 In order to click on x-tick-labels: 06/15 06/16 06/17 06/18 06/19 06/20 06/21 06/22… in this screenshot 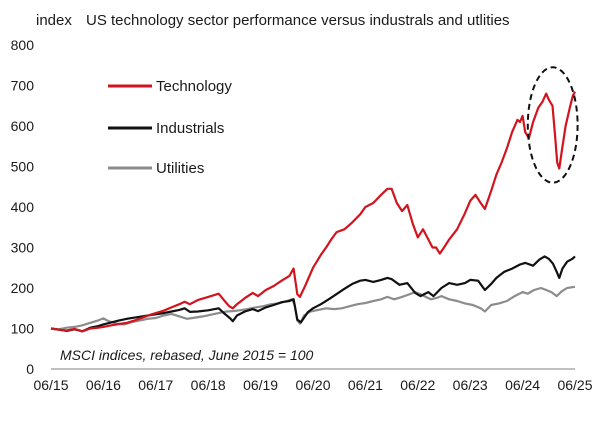, I will do `click(312, 385)`.